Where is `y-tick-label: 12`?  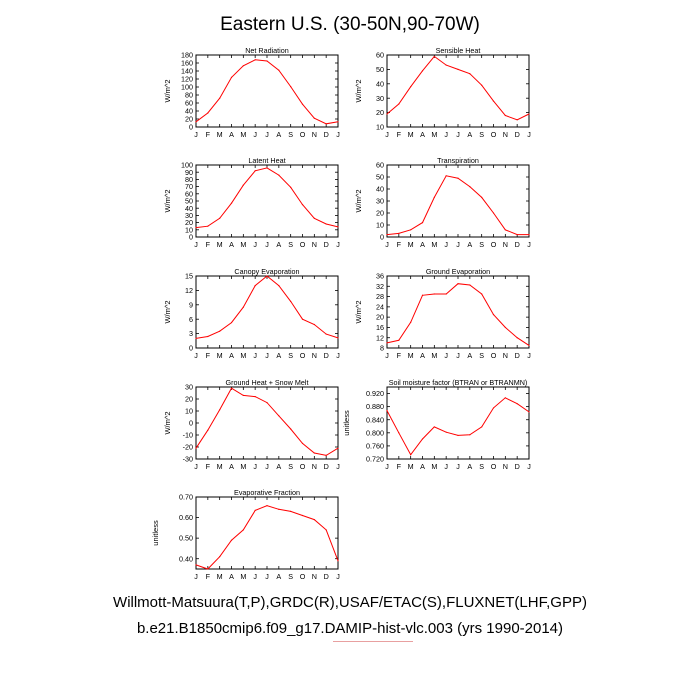
y-tick-label: 12 is located at coordinates (380, 337).